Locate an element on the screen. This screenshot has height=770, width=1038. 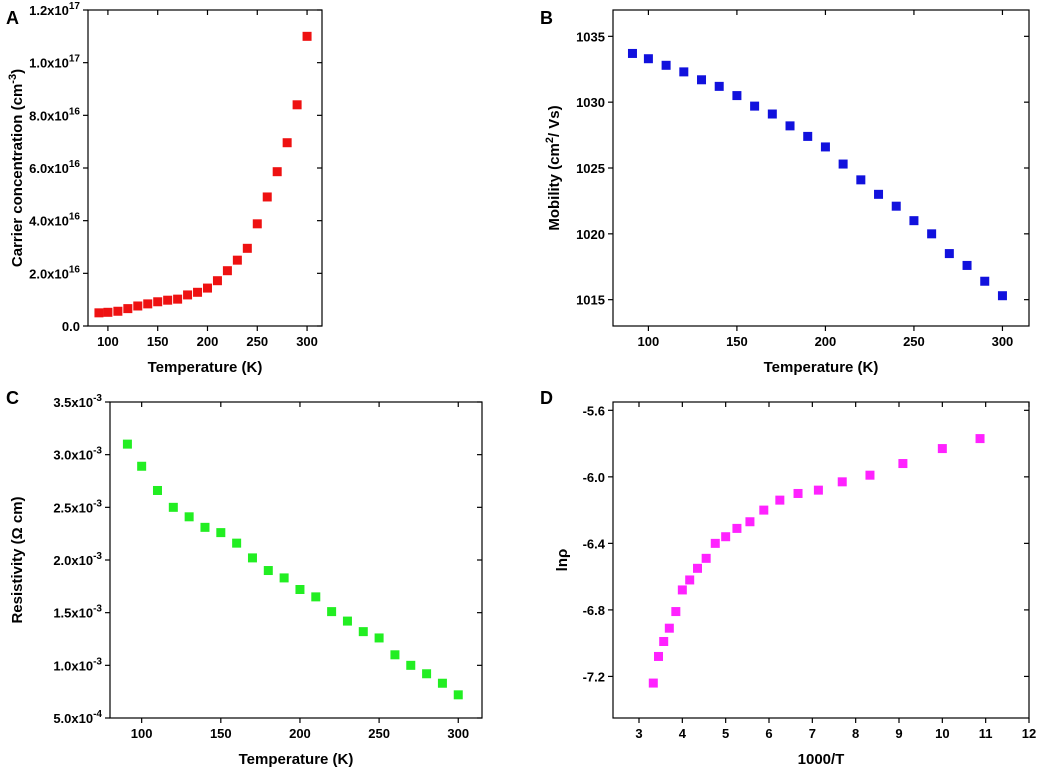
y-tick-label: 6.0x10¹⁶ is located at coordinates (54, 167).